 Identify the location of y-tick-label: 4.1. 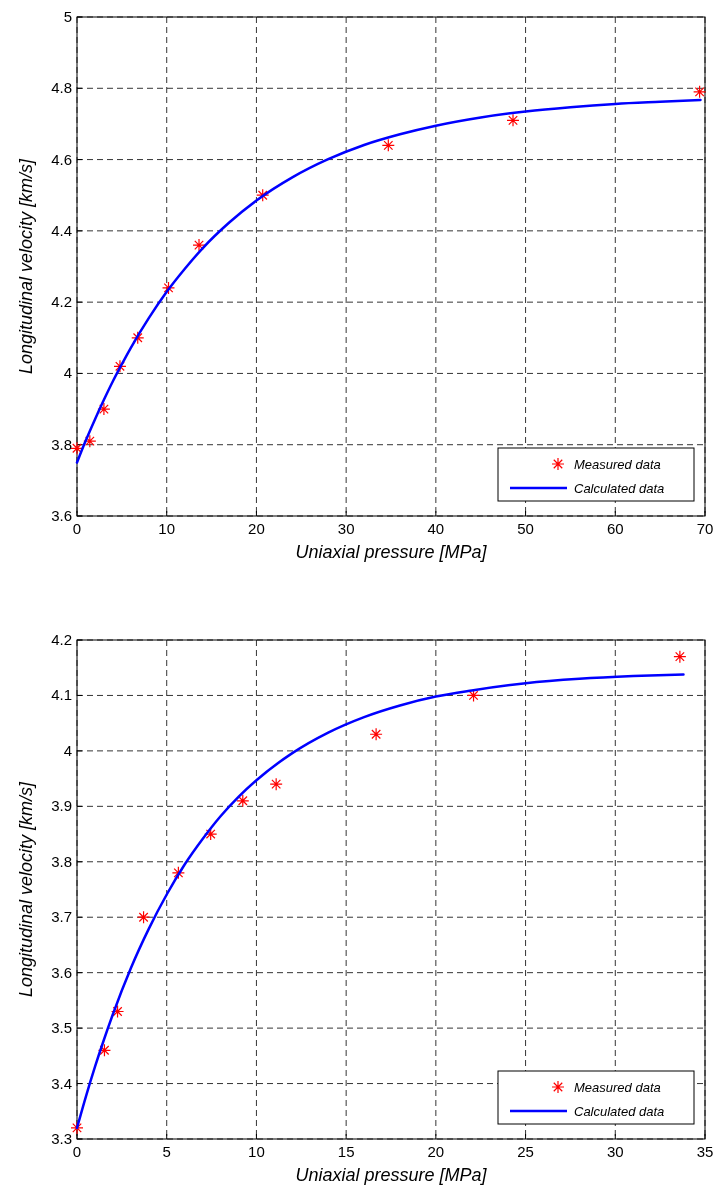
(61, 695).